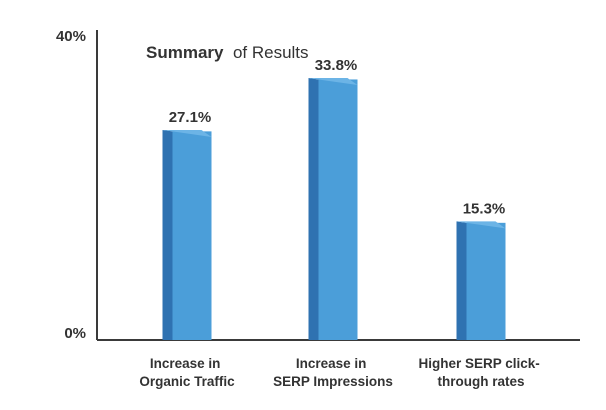 The width and height of the screenshot is (606, 410). I want to click on bar-serp-impressions, so click(333, 209).